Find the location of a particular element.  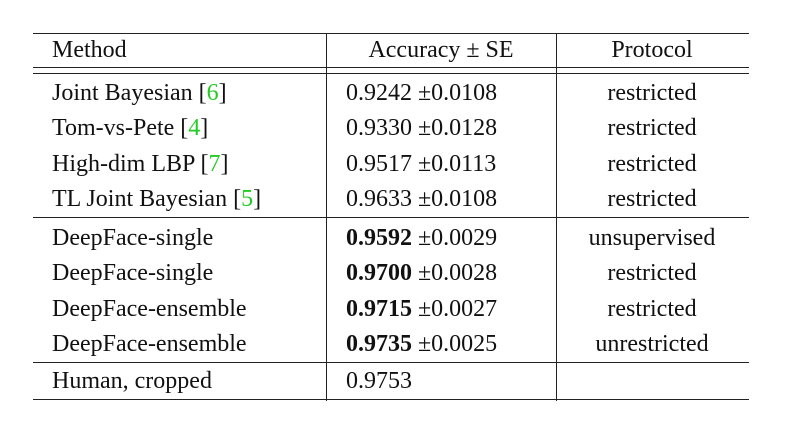

accuracy: 0.9735 is located at coordinates (379, 343).